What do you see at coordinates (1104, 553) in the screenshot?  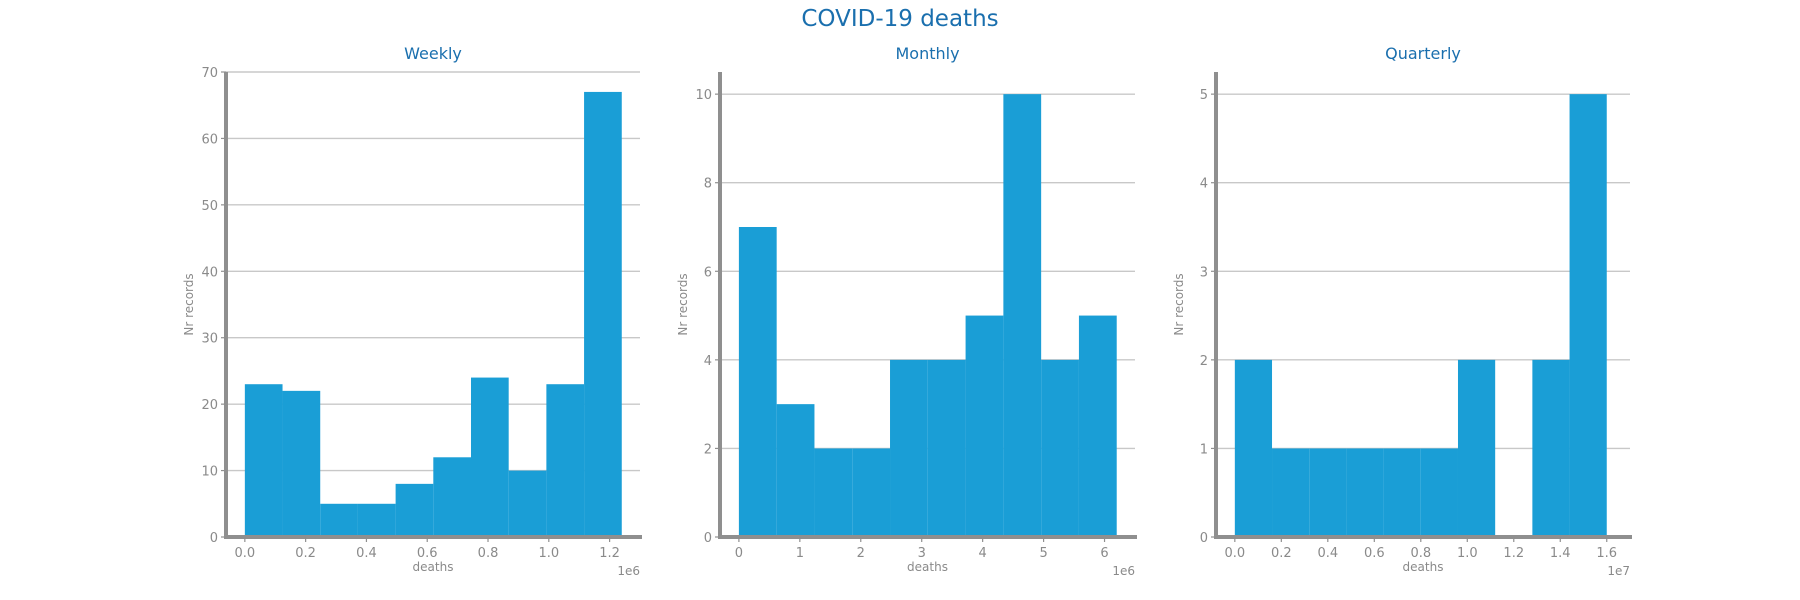 I see `x-tick-label: 6` at bounding box center [1104, 553].